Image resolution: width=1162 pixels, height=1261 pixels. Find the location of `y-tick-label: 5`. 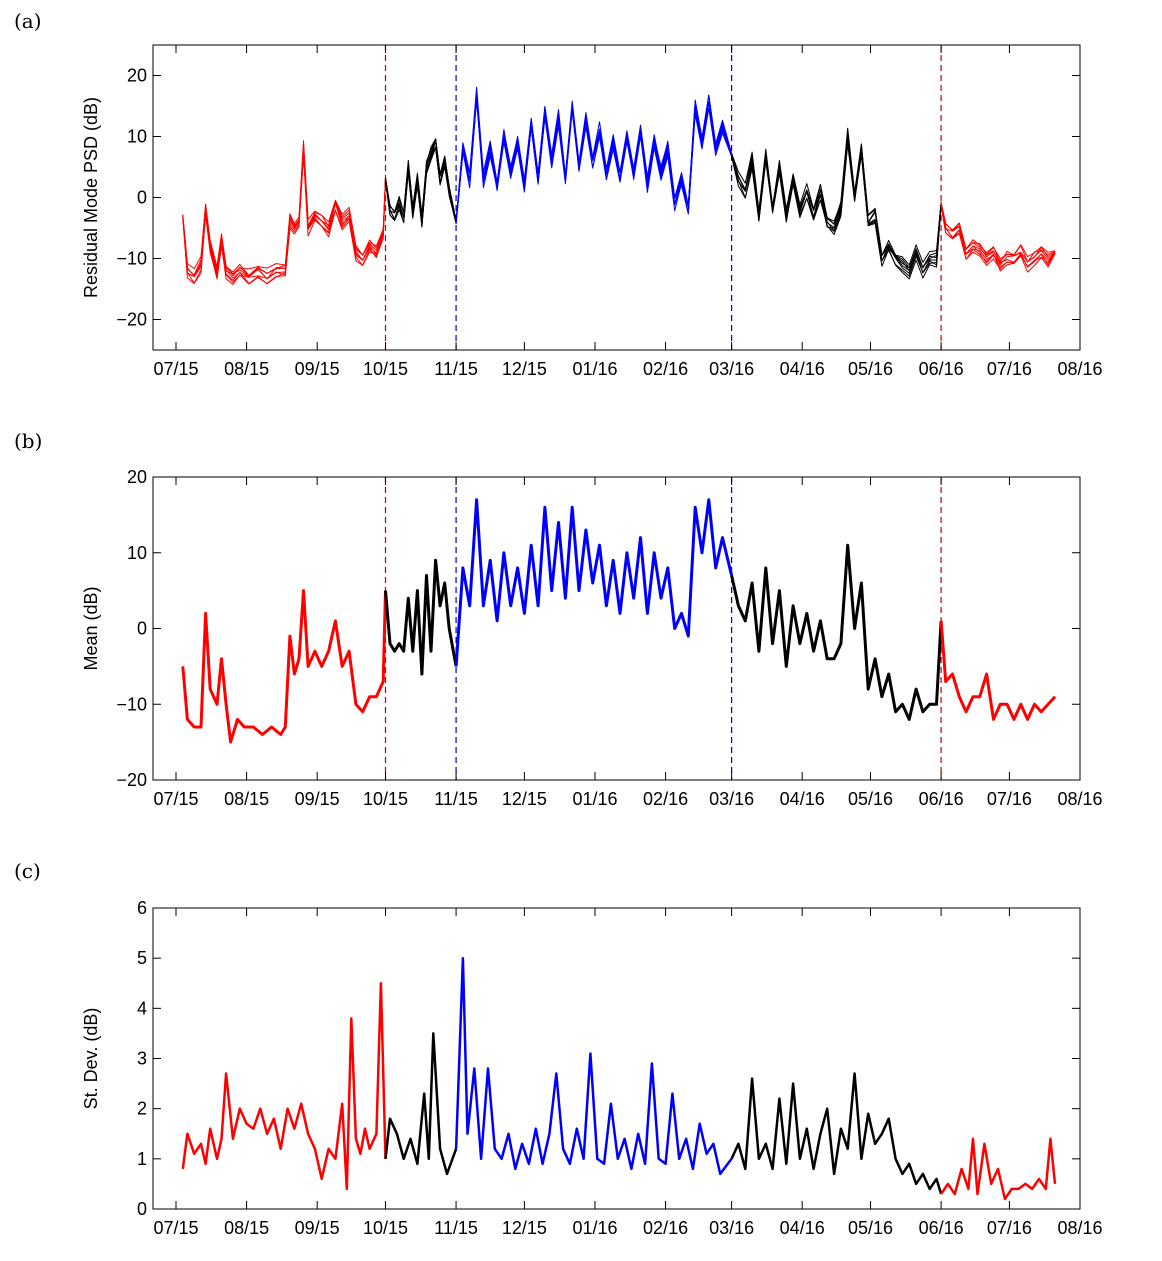

y-tick-label: 5 is located at coordinates (142, 958).